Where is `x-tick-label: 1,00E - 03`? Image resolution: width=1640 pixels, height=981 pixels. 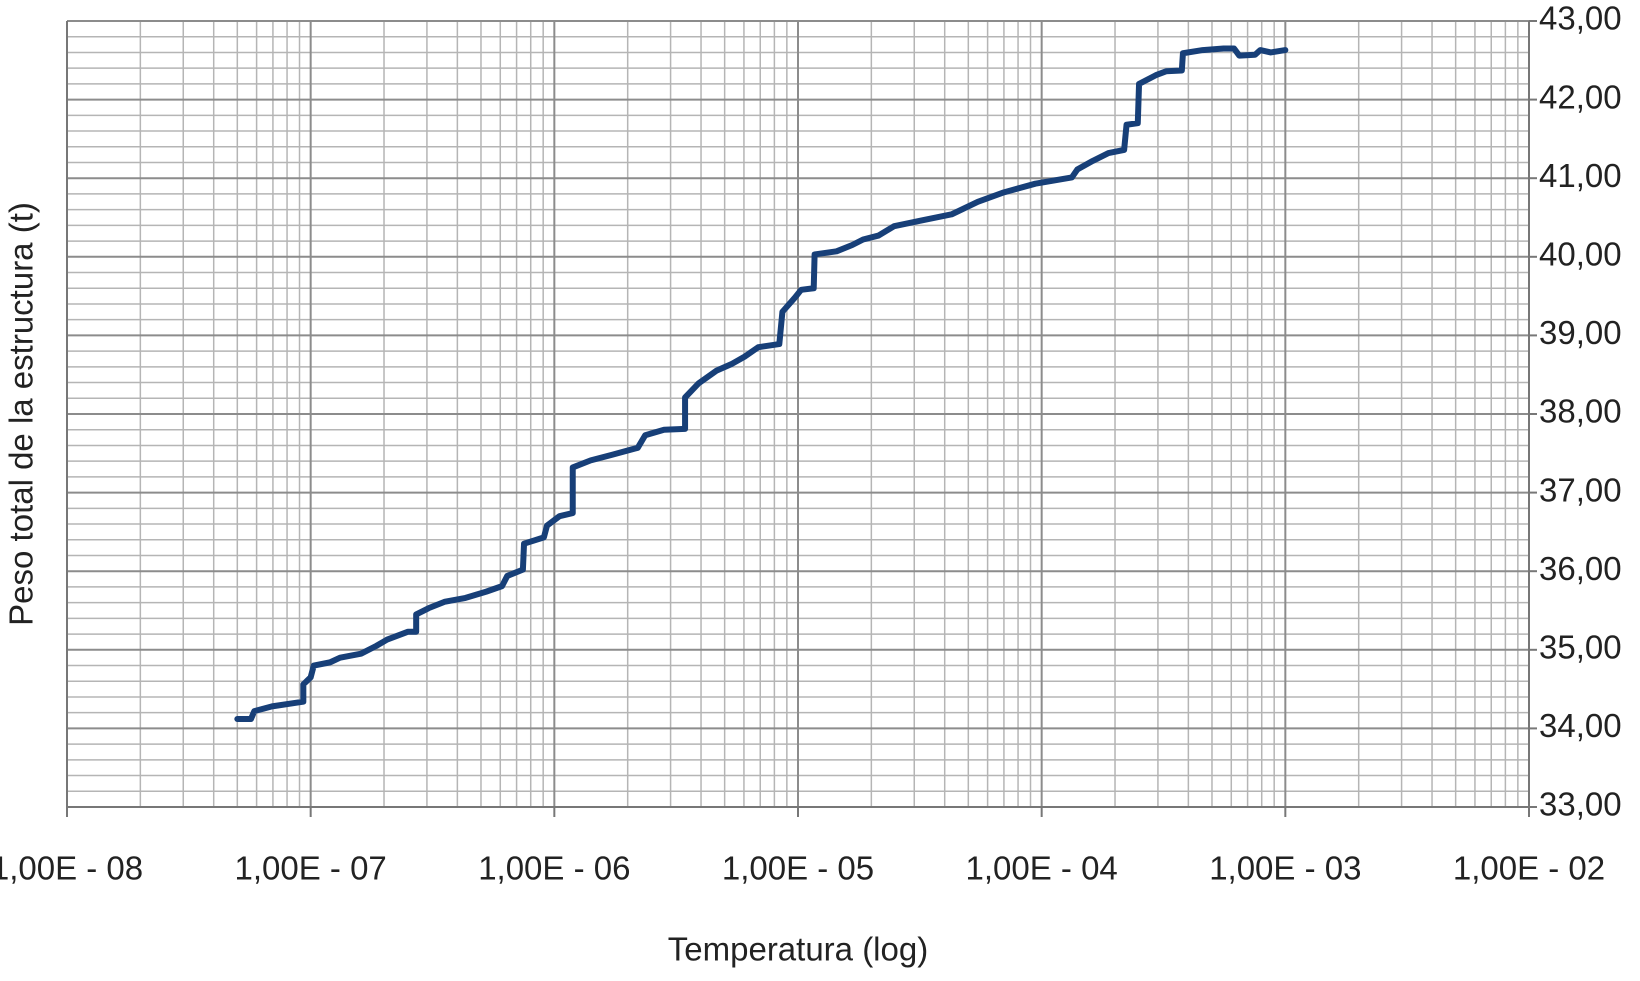
x-tick-label: 1,00E - 03 is located at coordinates (1285, 868).